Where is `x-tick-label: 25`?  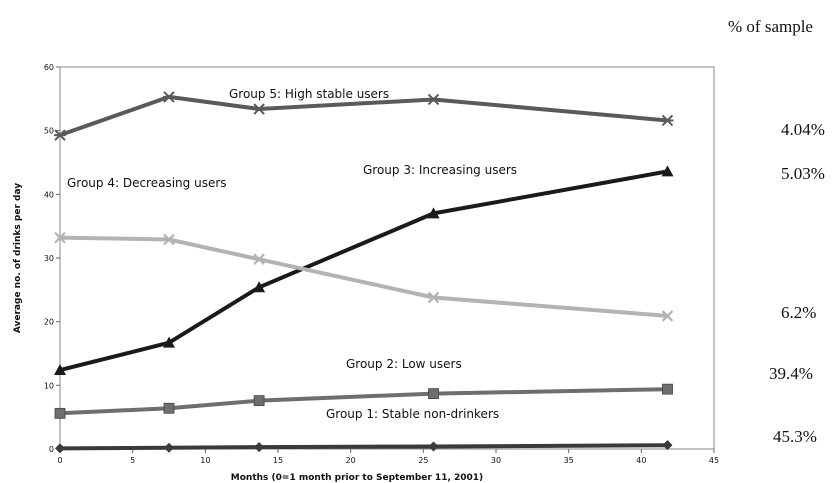
x-tick-label: 25 is located at coordinates (423, 460).